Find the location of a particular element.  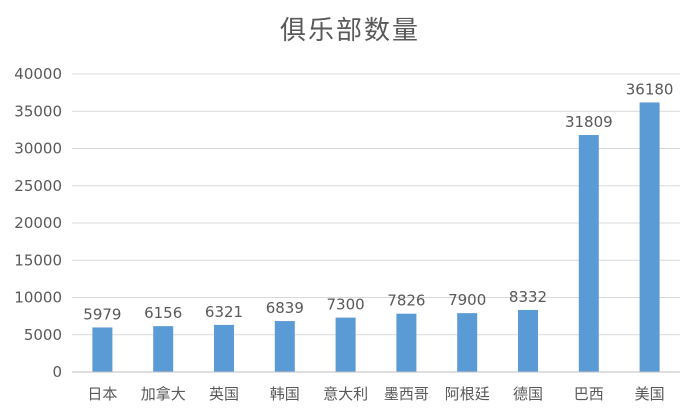

data-label: 8332 is located at coordinates (528, 297).